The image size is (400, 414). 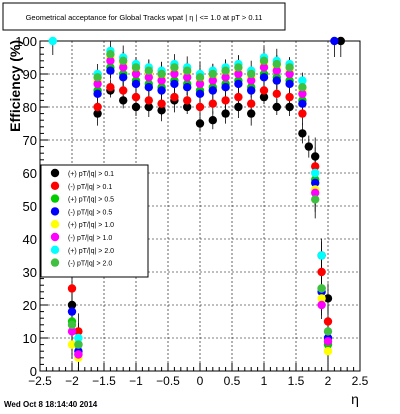 What do you see at coordinates (30, 305) in the screenshot?
I see `y-tick-label: 20` at bounding box center [30, 305].